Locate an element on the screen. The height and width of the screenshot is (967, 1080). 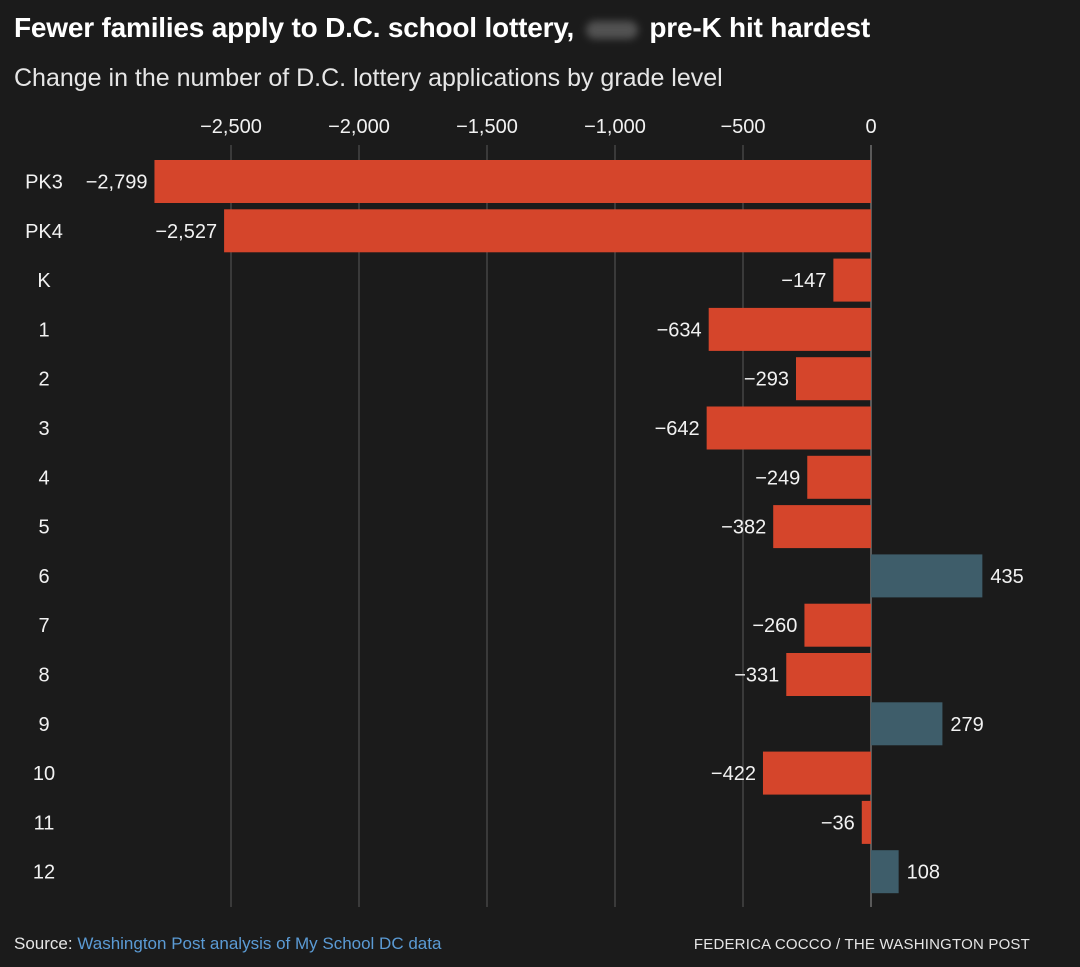
bar-pk3 is located at coordinates (512, 181).